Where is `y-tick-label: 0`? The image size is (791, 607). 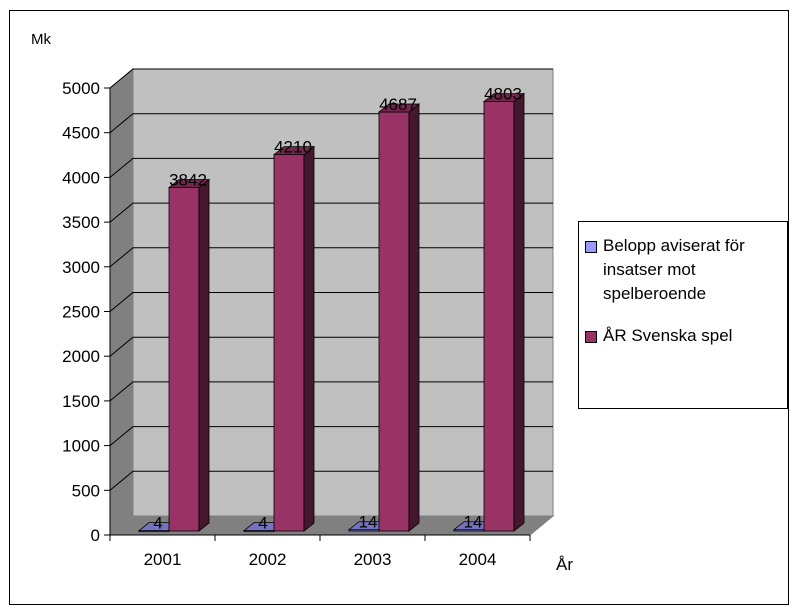
y-tick-label: 0 is located at coordinates (95, 535).